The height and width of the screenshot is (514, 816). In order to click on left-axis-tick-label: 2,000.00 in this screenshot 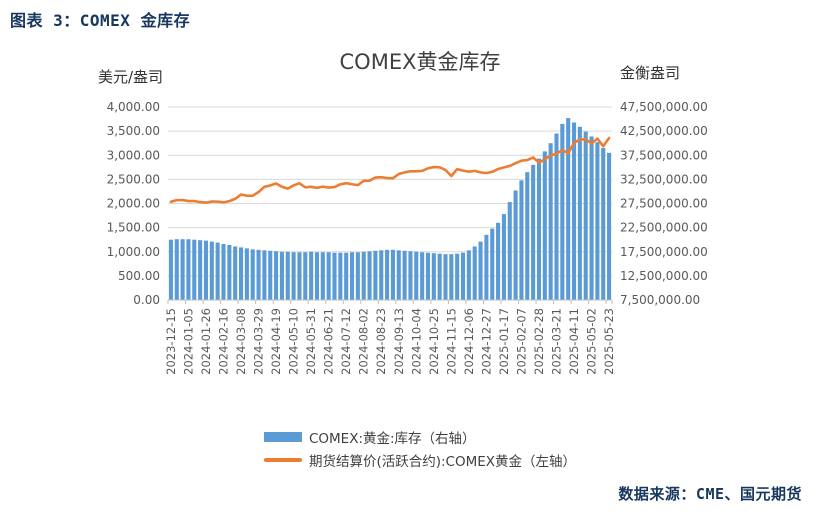, I will do `click(133, 204)`.